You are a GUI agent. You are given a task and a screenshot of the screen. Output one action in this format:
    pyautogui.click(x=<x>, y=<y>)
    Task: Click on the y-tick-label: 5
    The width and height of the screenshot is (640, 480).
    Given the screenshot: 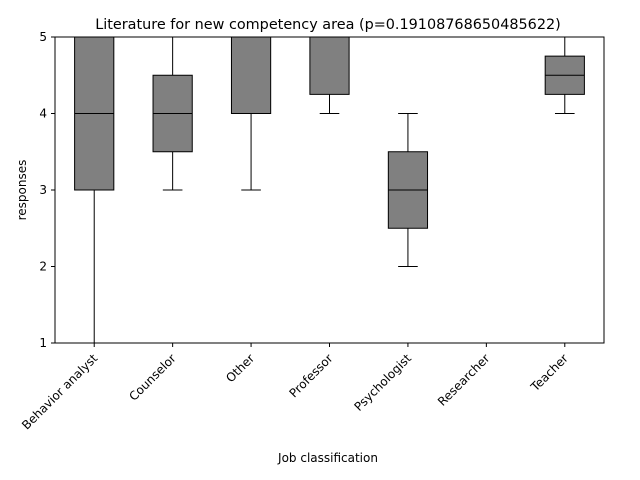 What is the action you would take?
    pyautogui.click(x=43, y=37)
    